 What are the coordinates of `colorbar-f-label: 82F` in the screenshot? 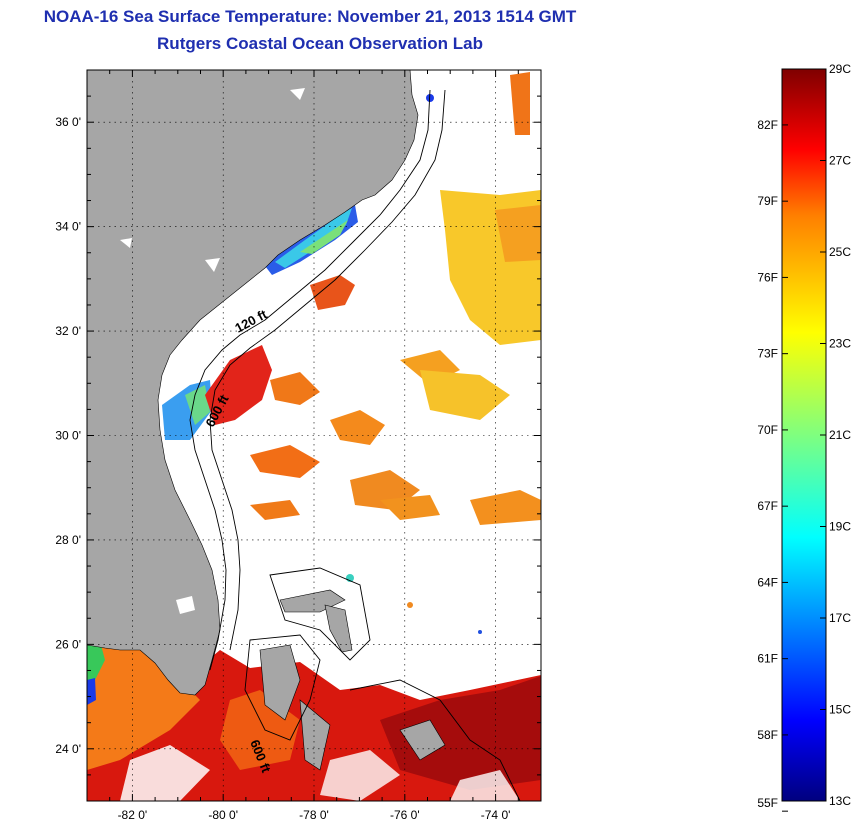 It's located at (767, 125).